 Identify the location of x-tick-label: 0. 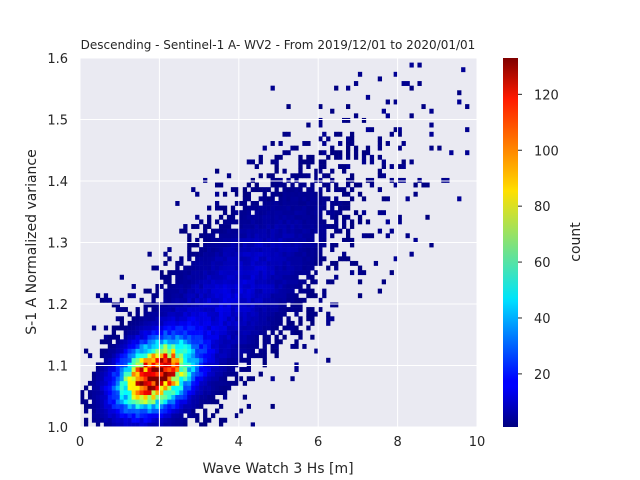
(80, 442).